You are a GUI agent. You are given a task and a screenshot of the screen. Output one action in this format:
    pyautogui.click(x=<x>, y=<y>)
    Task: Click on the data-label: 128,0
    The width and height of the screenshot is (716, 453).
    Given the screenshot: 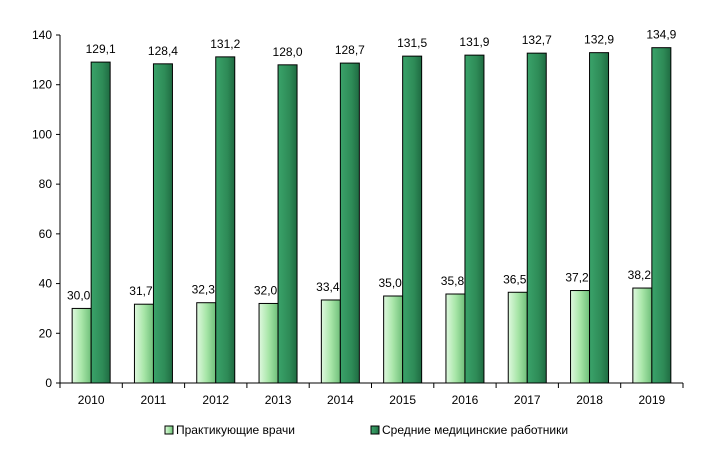 What is the action you would take?
    pyautogui.click(x=288, y=52)
    